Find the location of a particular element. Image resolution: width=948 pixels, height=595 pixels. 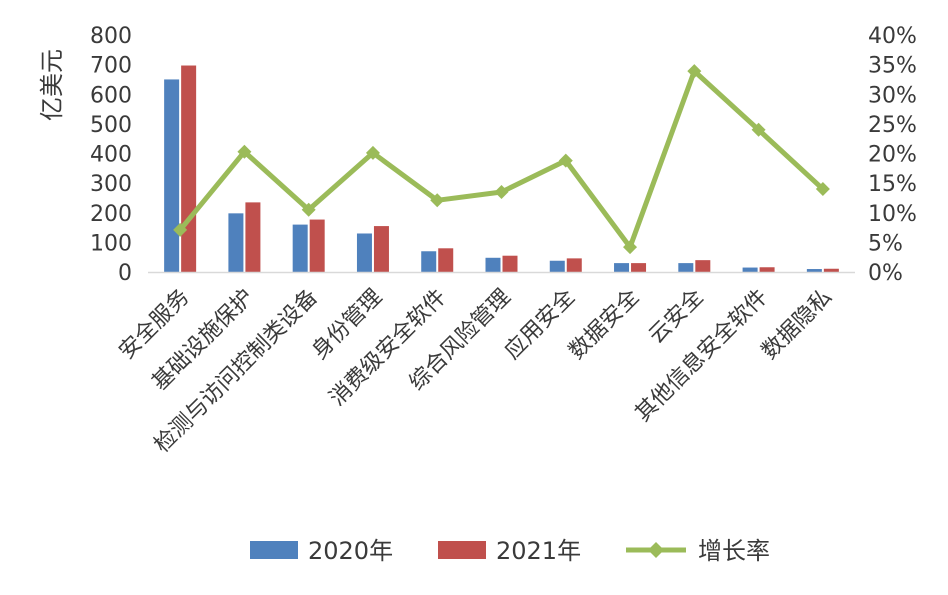

y-axis-right: 0% 5% 10% 15% 20% 25% 30% 35% 40% is located at coordinates (892, 155).